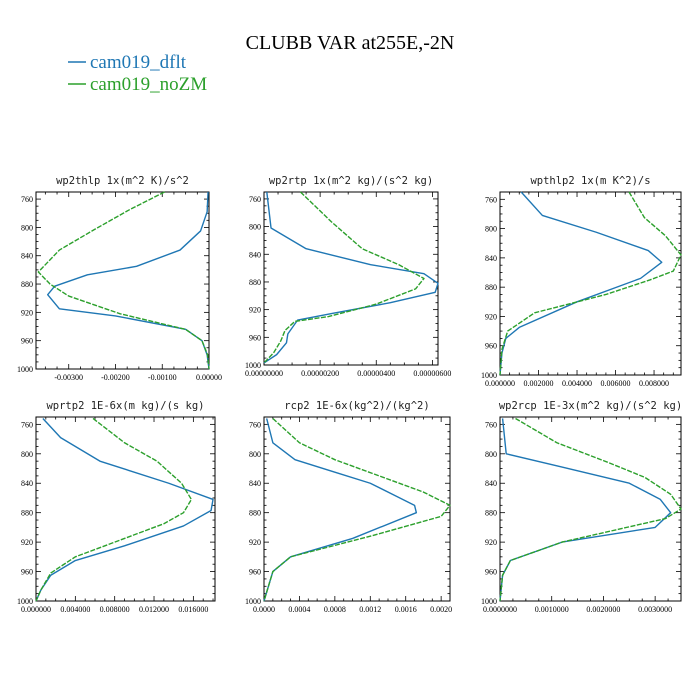  I want to click on x-tick-label: 0.0012, so click(370, 609).